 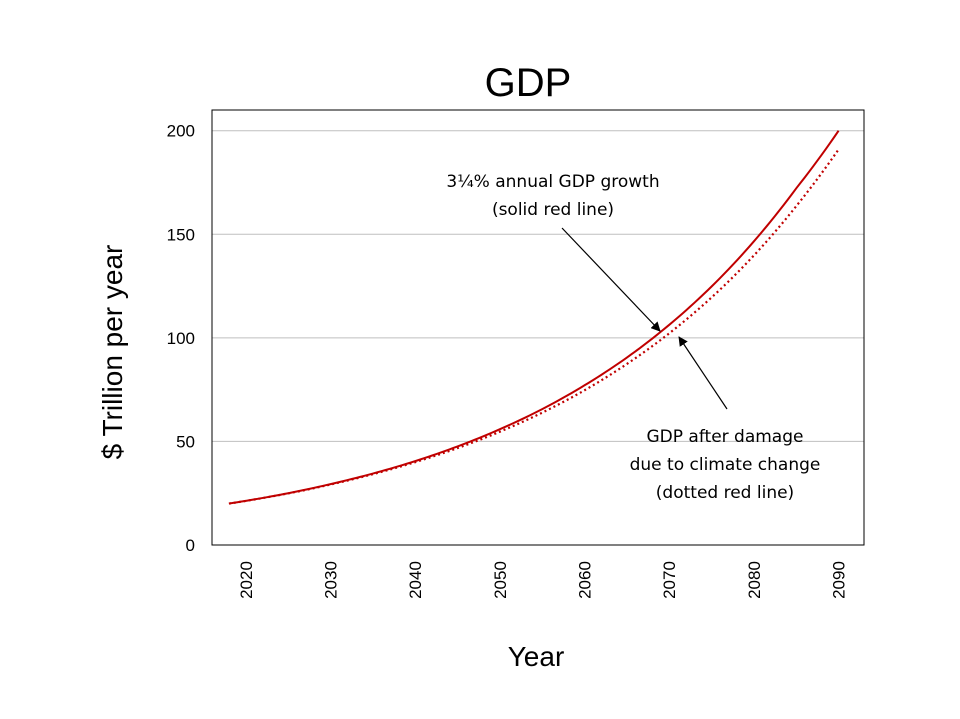 I want to click on y-tick-label: 150, so click(x=181, y=234).